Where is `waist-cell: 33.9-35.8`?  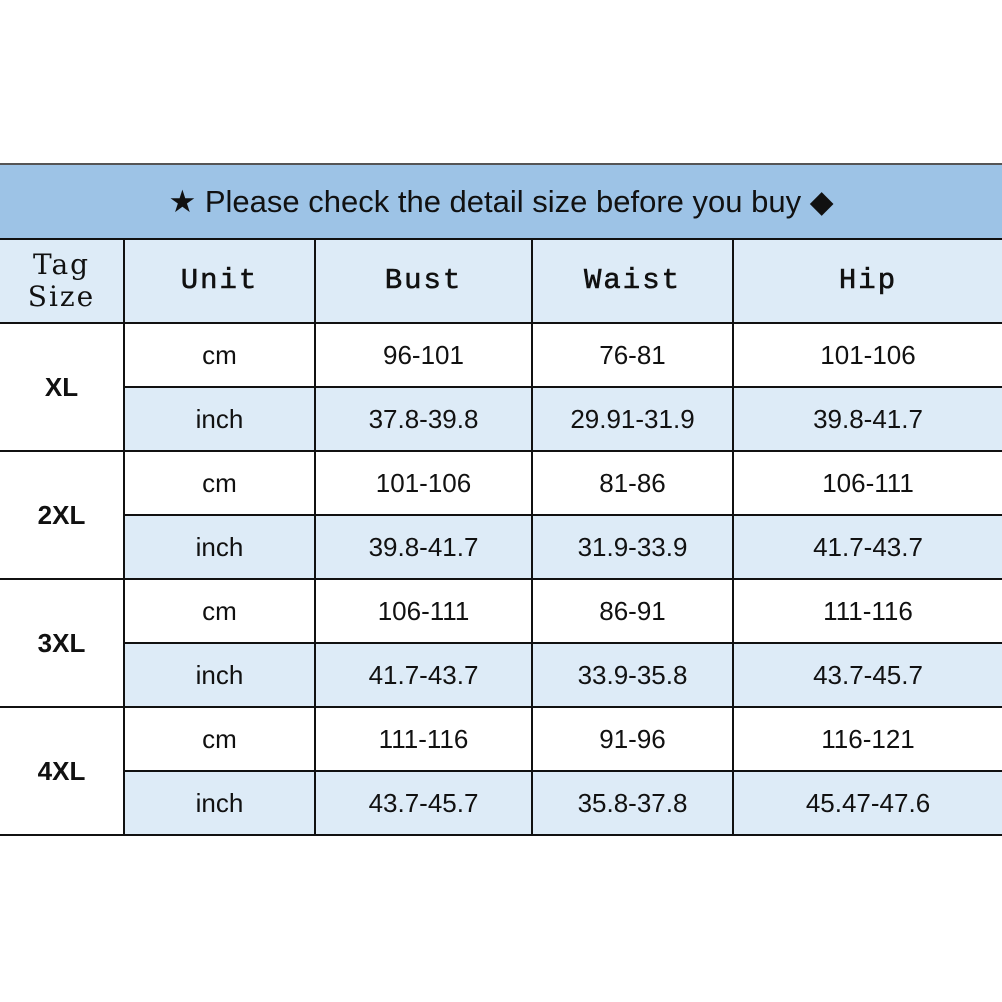 waist-cell: 33.9-35.8 is located at coordinates (632, 675).